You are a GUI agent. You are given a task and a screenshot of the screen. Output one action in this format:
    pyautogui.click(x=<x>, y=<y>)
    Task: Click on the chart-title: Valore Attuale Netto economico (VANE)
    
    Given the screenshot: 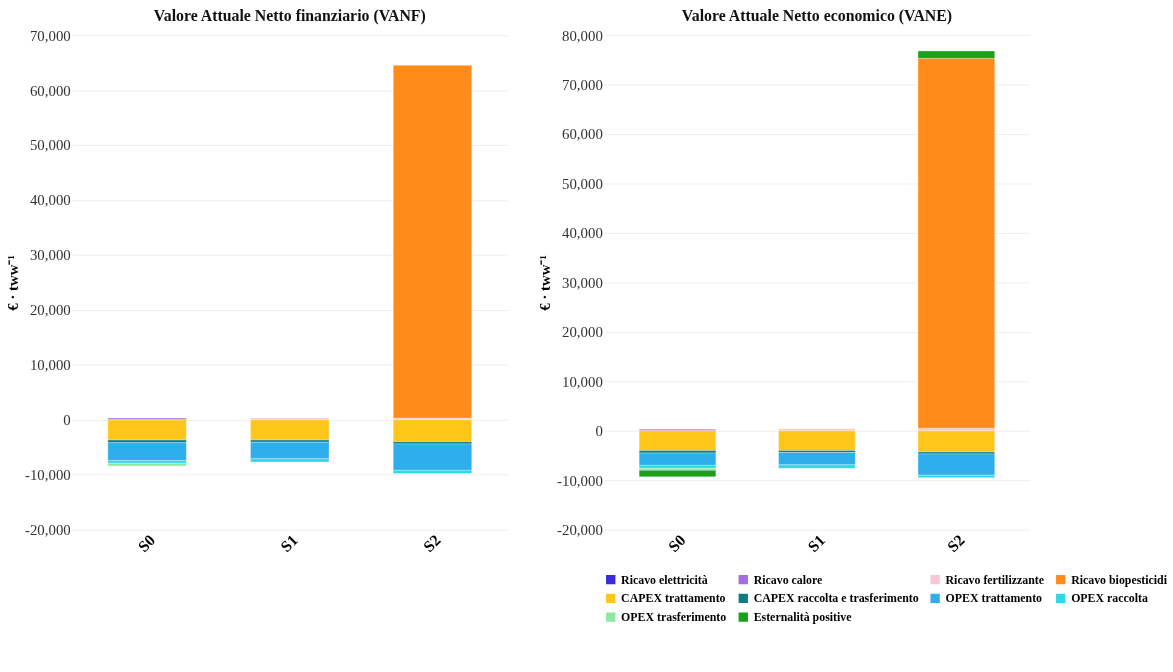 What is the action you would take?
    pyautogui.click(x=817, y=16)
    